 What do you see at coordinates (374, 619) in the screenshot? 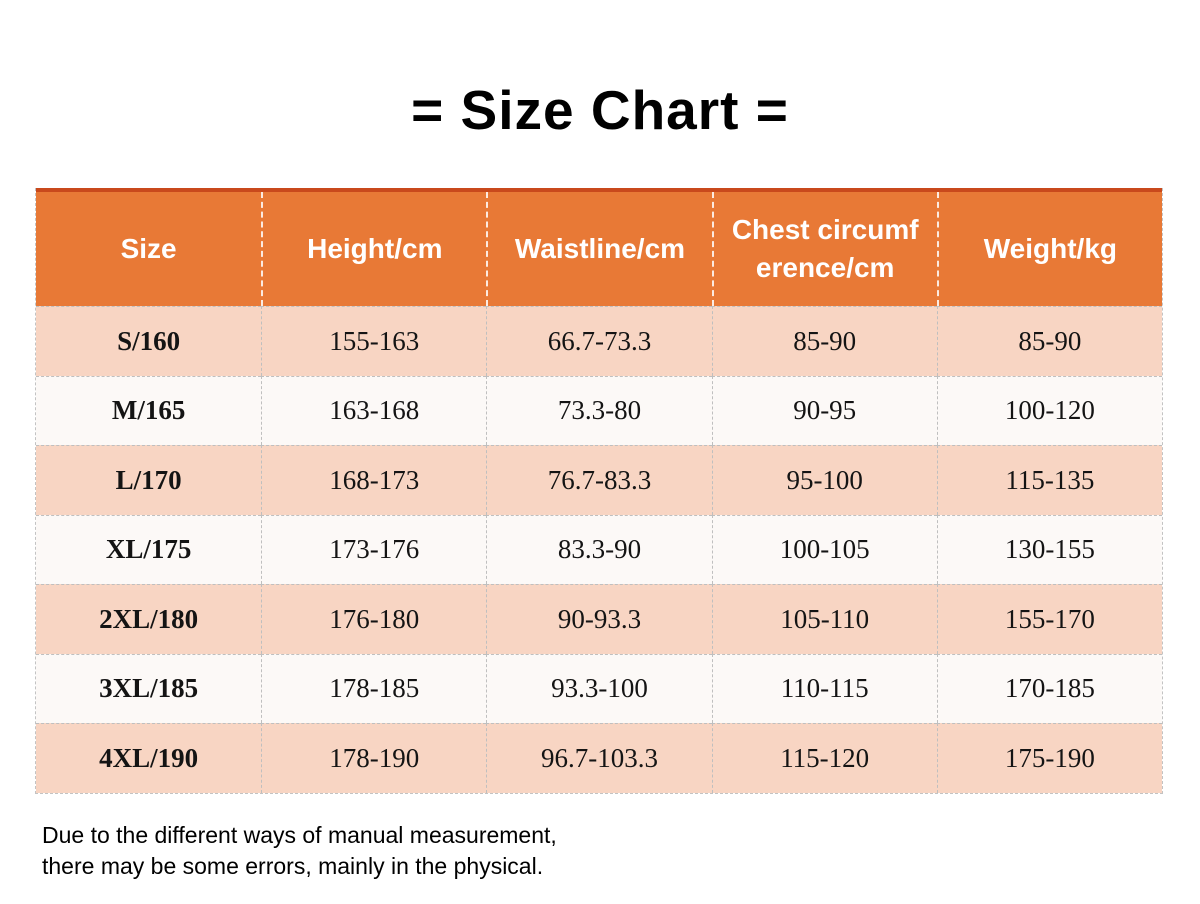
I see `table-cell: 176-180` at bounding box center [374, 619].